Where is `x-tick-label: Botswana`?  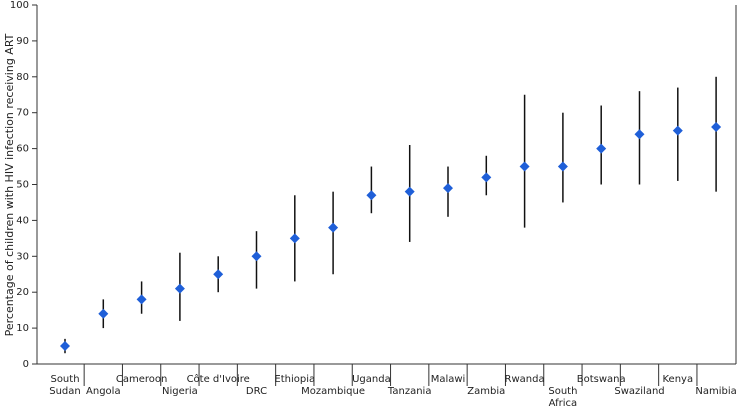 x-tick-label: Botswana is located at coordinates (601, 379).